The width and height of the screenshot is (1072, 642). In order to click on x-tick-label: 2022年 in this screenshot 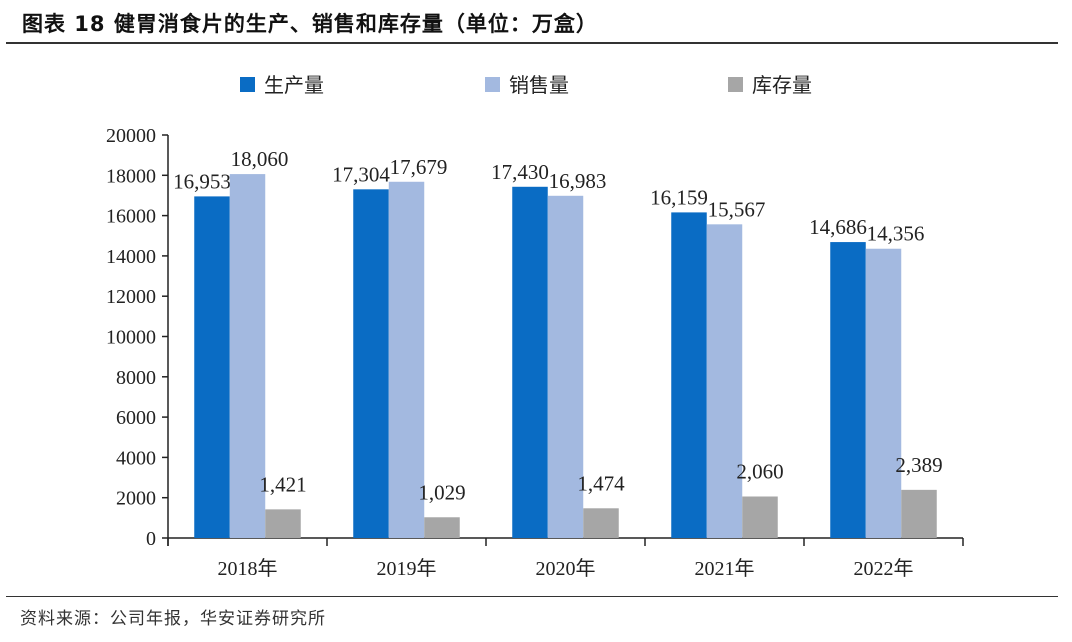, I will do `click(884, 568)`.